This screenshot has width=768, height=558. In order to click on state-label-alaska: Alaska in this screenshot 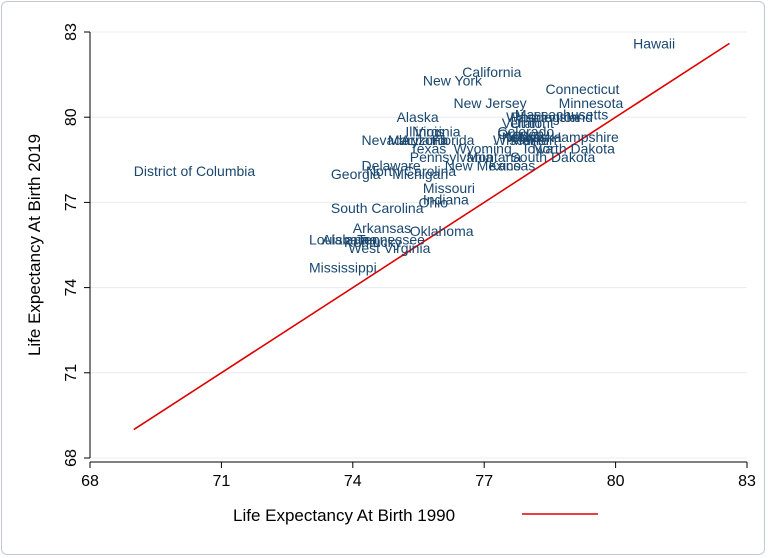, I will do `click(418, 117)`.